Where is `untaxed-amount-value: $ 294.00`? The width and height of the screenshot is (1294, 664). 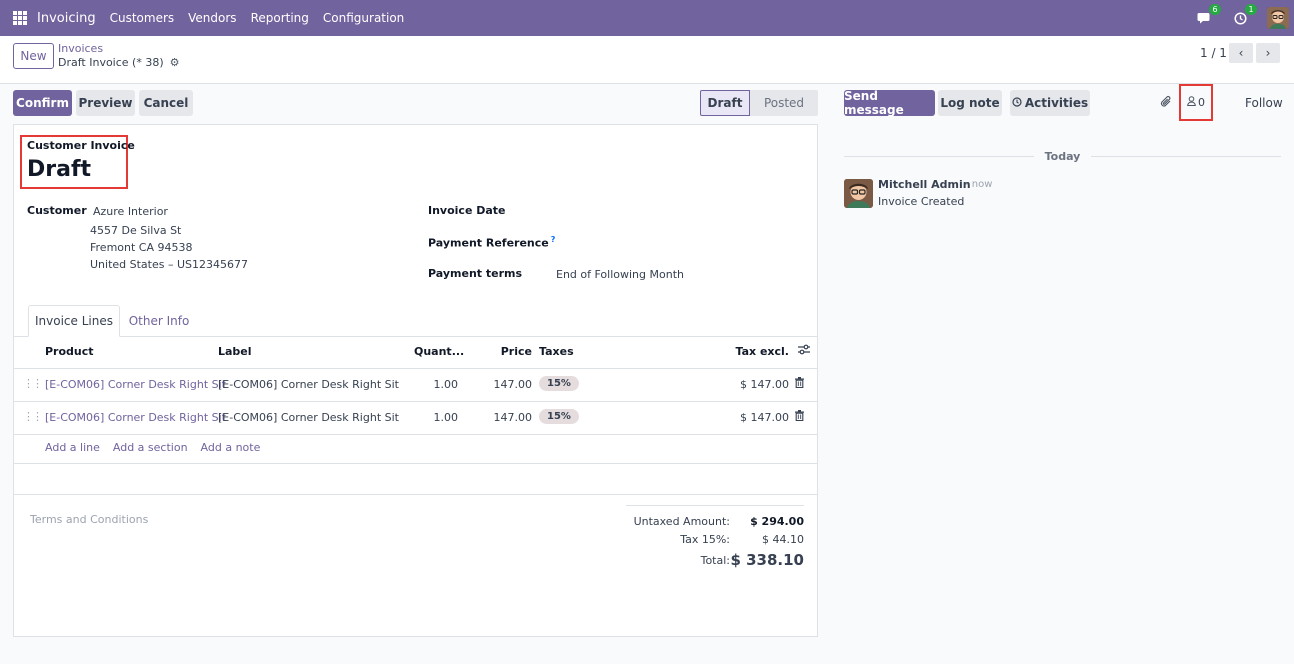 untaxed-amount-value: $ 294.00 is located at coordinates (777, 521).